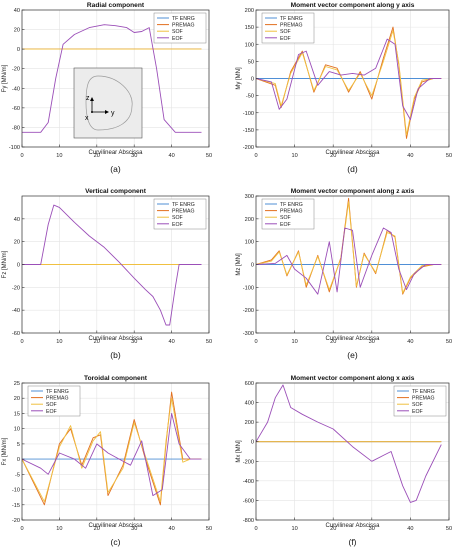 This screenshot has height=550, width=469. What do you see at coordinates (249, 197) in the screenshot?
I see `y-tick-label: 300` at bounding box center [249, 197].